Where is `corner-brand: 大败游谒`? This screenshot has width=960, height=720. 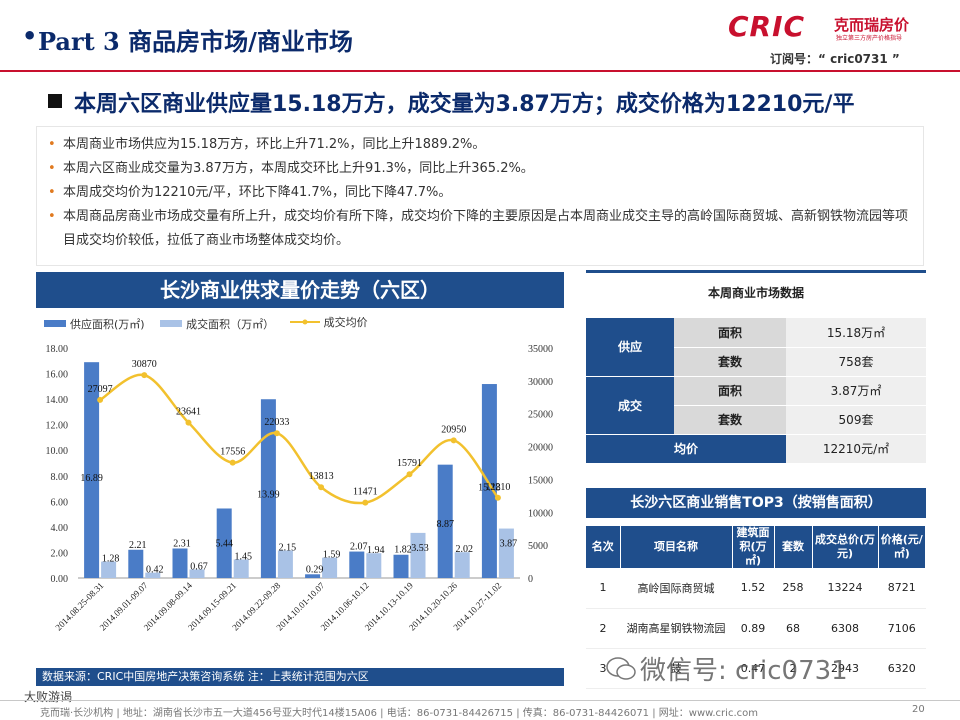 corner-brand: 大败游谒 is located at coordinates (48, 697).